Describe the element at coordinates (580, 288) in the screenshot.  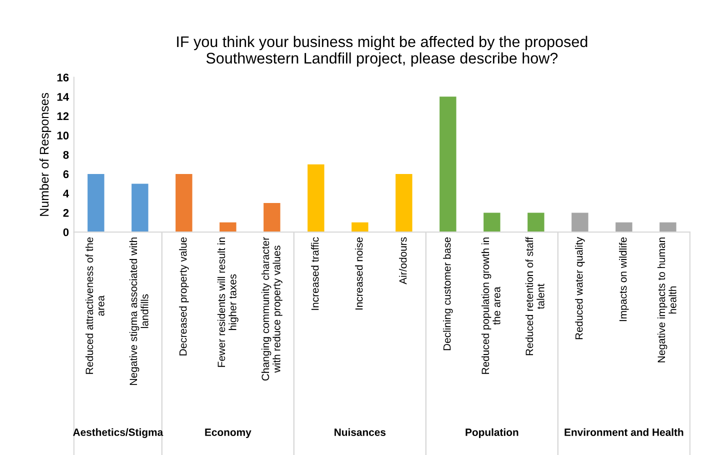
I see `x-tick-label: Reduced water quality` at that location.